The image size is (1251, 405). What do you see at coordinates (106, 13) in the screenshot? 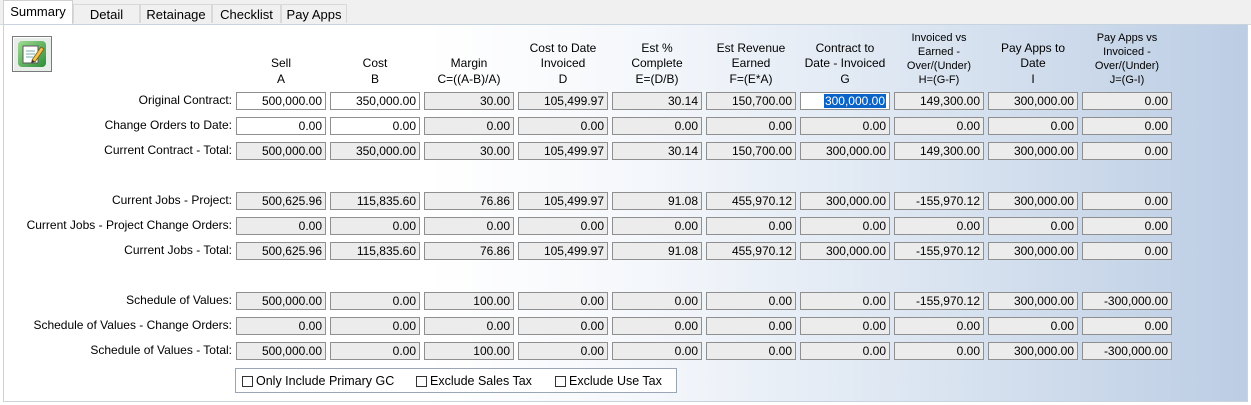
I see `tab-detail: Detail` at bounding box center [106, 13].